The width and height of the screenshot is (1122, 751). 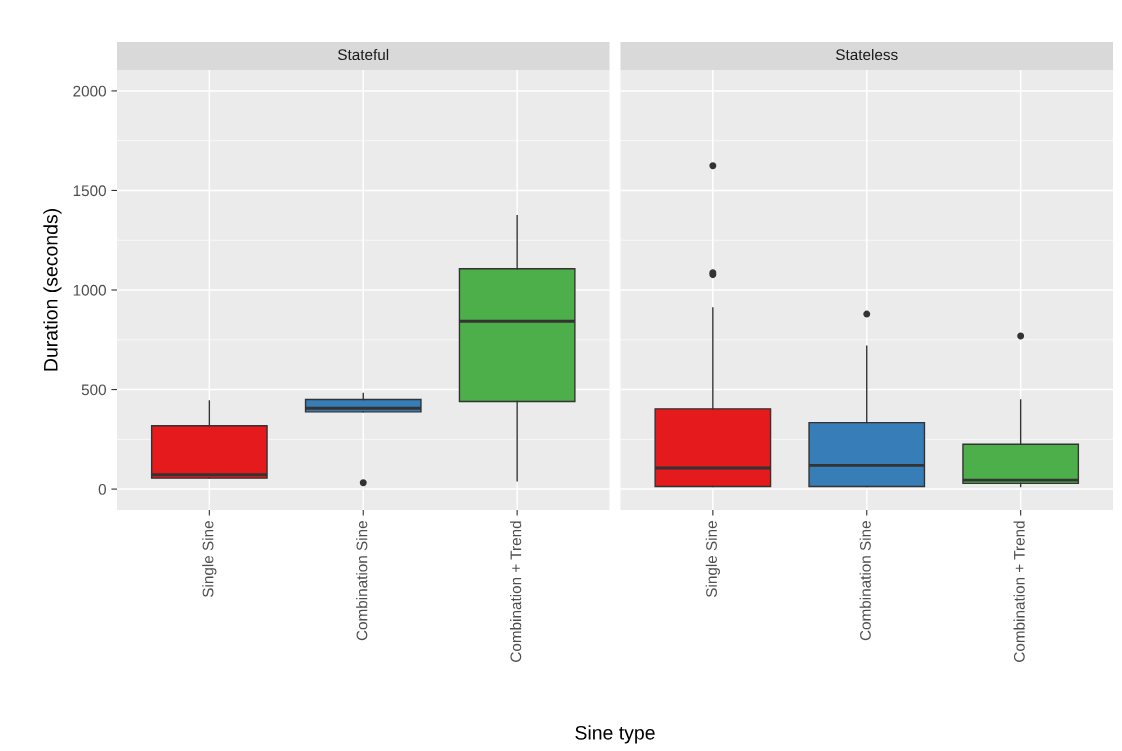 I want to click on y-tick-label: 500, so click(x=93, y=390).